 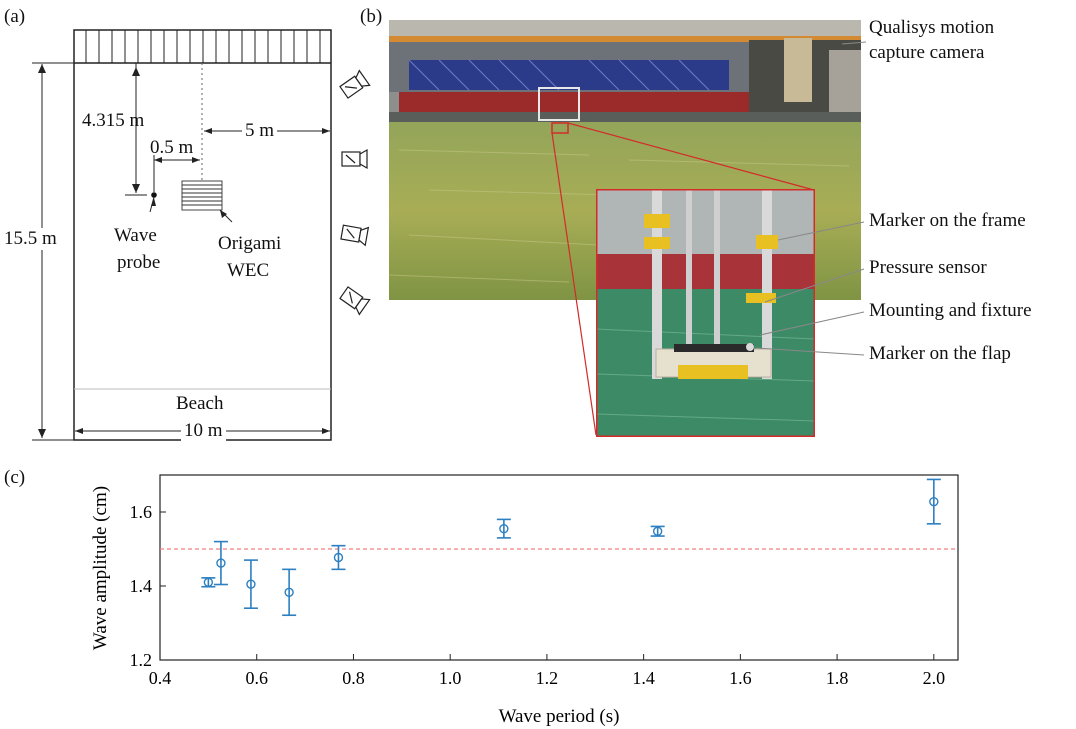 I want to click on callout-frame-marker: Marker on the frame, so click(x=947, y=220).